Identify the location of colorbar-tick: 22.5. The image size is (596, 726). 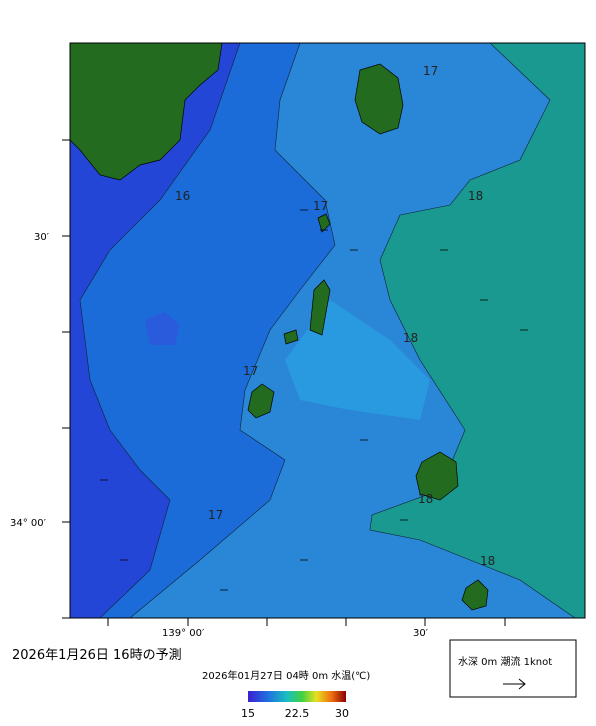
(297, 713).